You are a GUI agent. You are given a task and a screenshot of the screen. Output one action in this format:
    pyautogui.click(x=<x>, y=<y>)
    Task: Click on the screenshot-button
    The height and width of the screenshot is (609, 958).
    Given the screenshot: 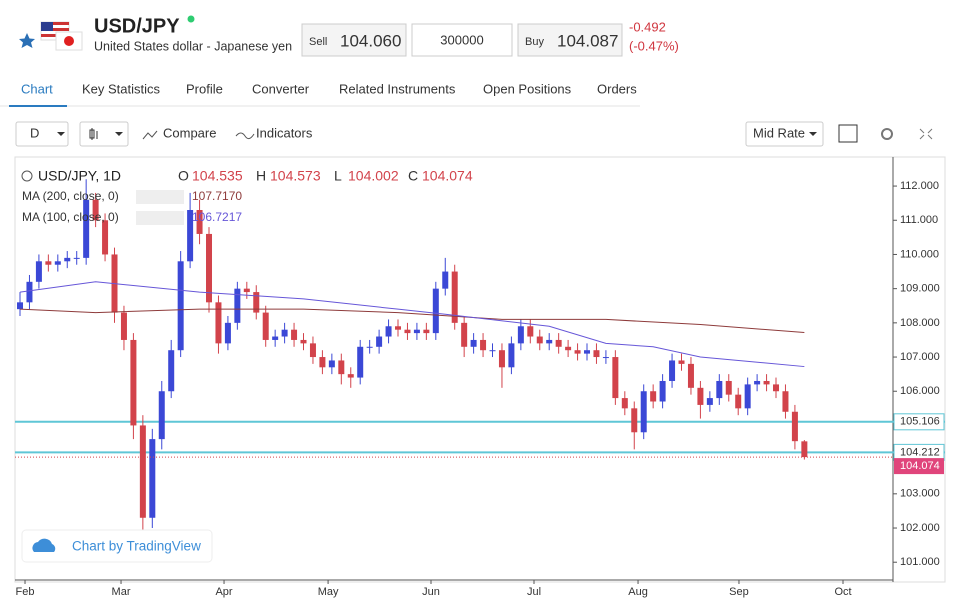 What is the action you would take?
    pyautogui.click(x=848, y=133)
    